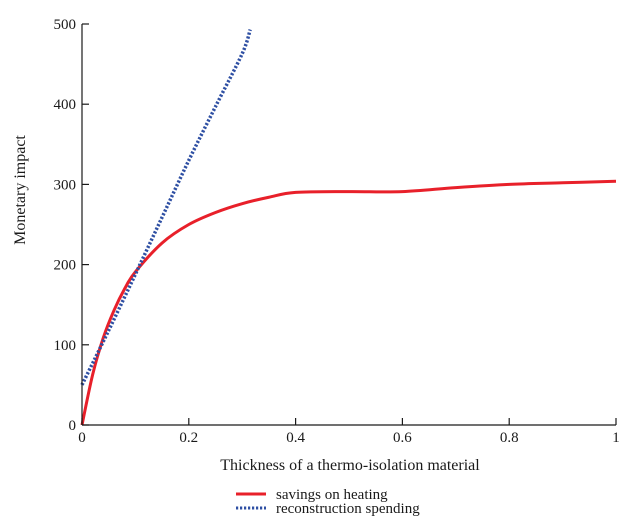 The image size is (622, 527). I want to click on y-tick-label: 100, so click(65, 346).